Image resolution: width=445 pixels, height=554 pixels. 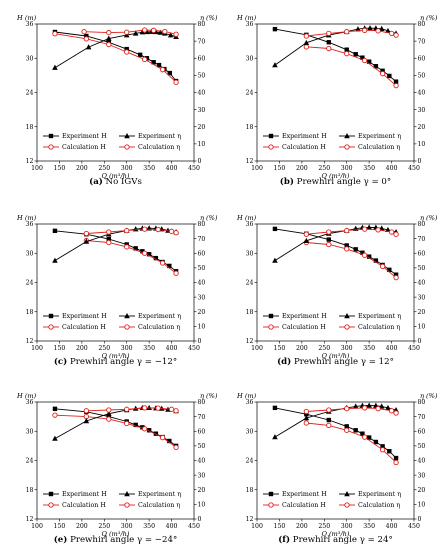 What do you see at coordinates (250, 224) in the screenshot?
I see `y-left-tick-label: 36` at bounding box center [250, 224].